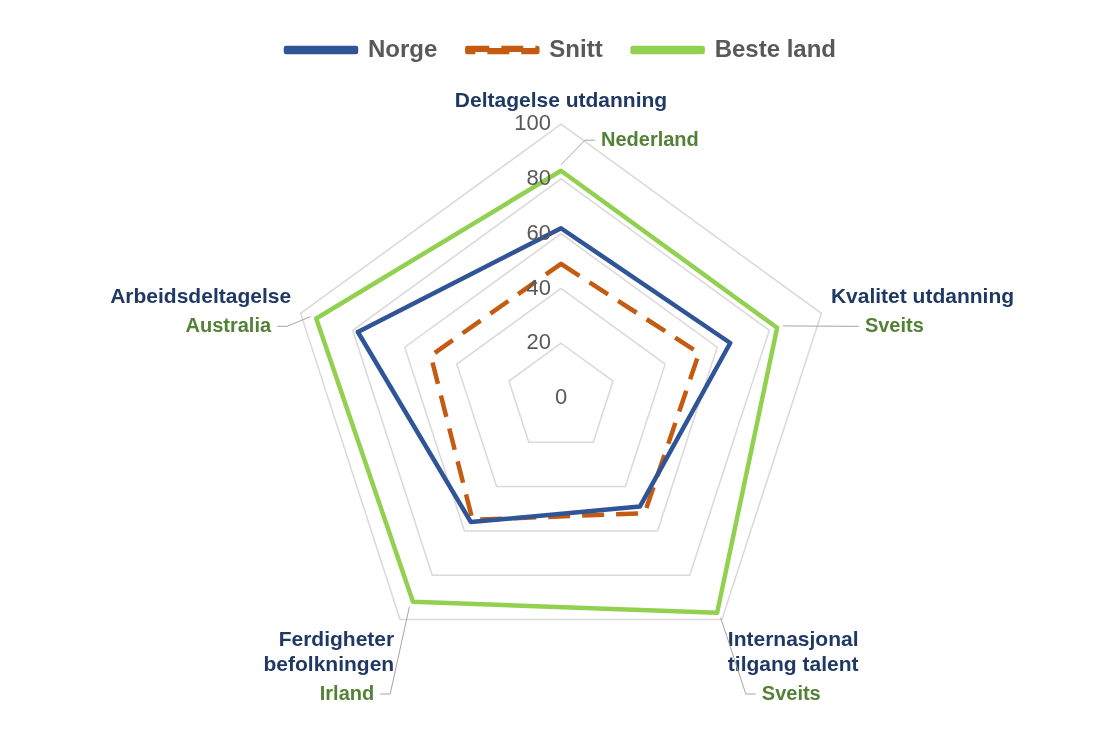 The height and width of the screenshot is (729, 1102). Describe the element at coordinates (793, 651) in the screenshot. I see `spoke-label: Internasjonal tilgang talent` at that location.